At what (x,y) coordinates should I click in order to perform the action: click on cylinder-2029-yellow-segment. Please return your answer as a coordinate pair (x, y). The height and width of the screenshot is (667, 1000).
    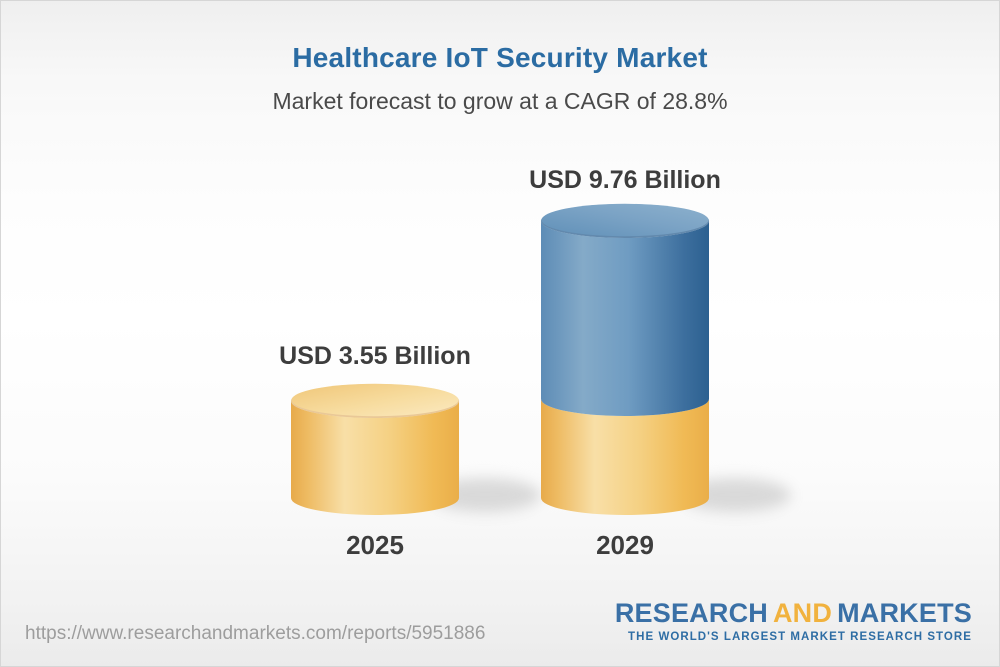
    Looking at the image, I should click on (625, 457).